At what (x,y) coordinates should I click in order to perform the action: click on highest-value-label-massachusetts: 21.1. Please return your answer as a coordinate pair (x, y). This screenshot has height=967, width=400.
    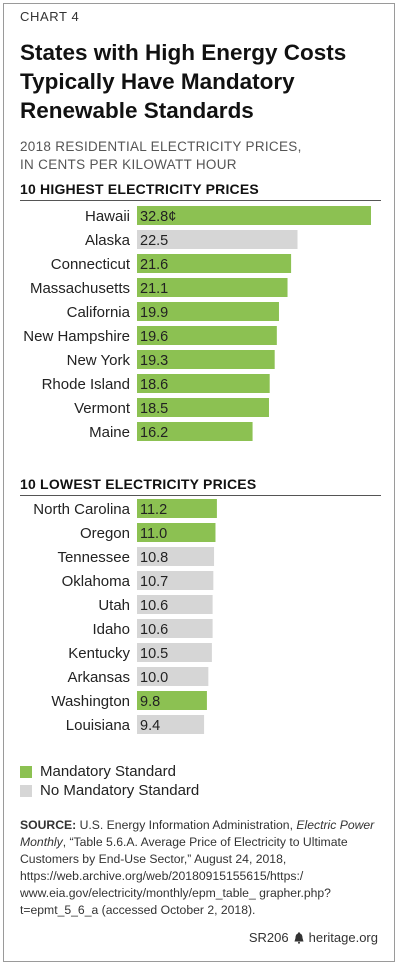
    Looking at the image, I should click on (154, 289).